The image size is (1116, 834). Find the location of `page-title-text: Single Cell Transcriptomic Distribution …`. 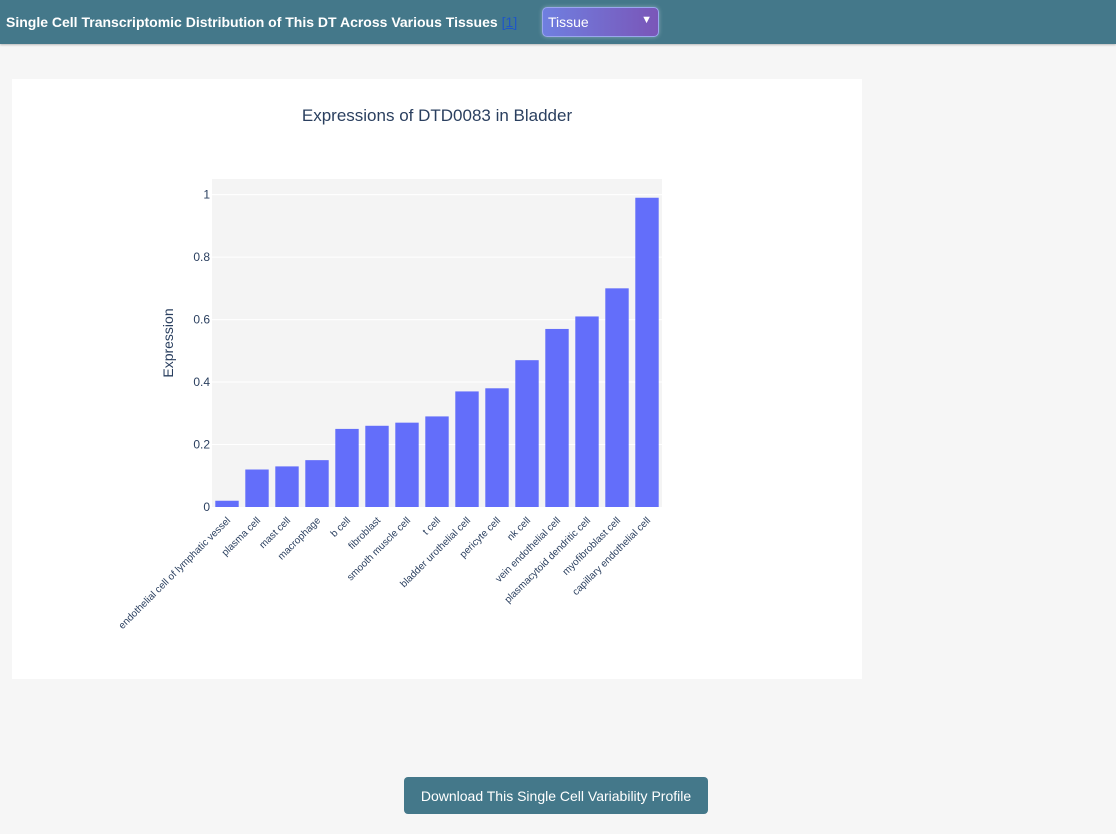

page-title-text: Single Cell Transcriptomic Distribution … is located at coordinates (252, 22).